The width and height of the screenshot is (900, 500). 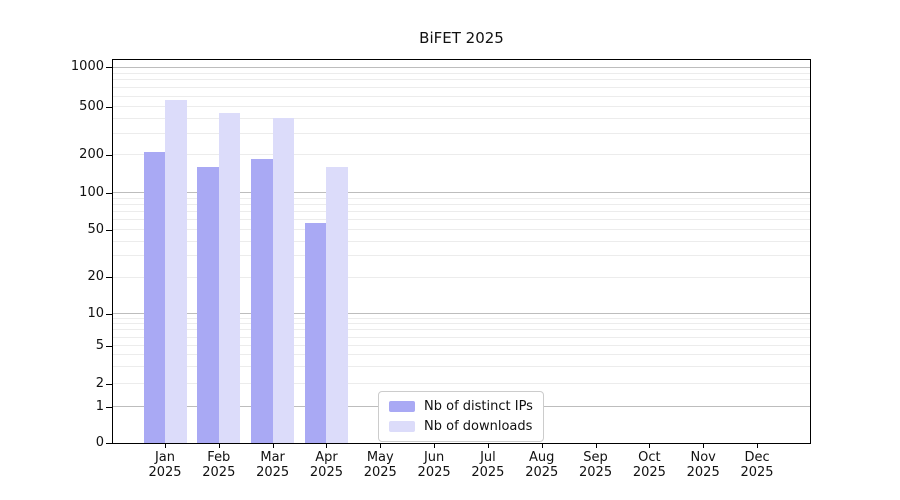 What do you see at coordinates (99, 442) in the screenshot?
I see `y-axis-tick-label-0: 0` at bounding box center [99, 442].